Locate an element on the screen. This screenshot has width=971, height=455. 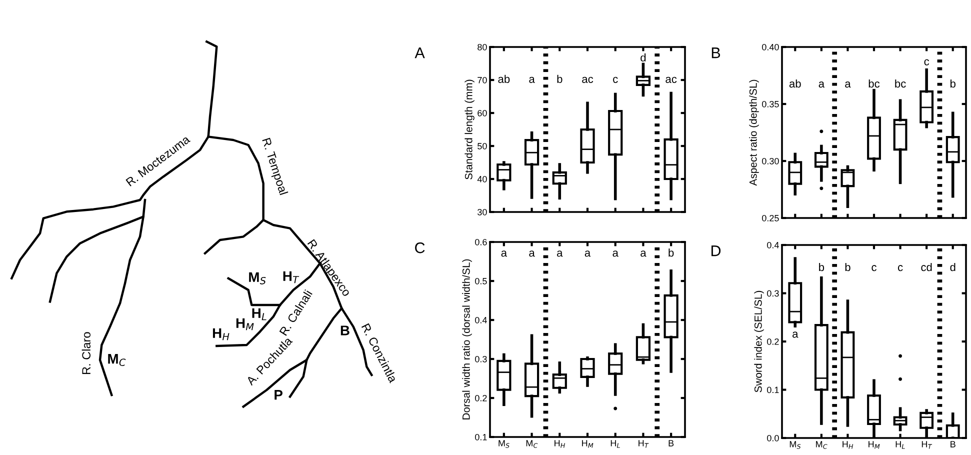
text: H$_{H}$ is located at coordinates (221, 334).